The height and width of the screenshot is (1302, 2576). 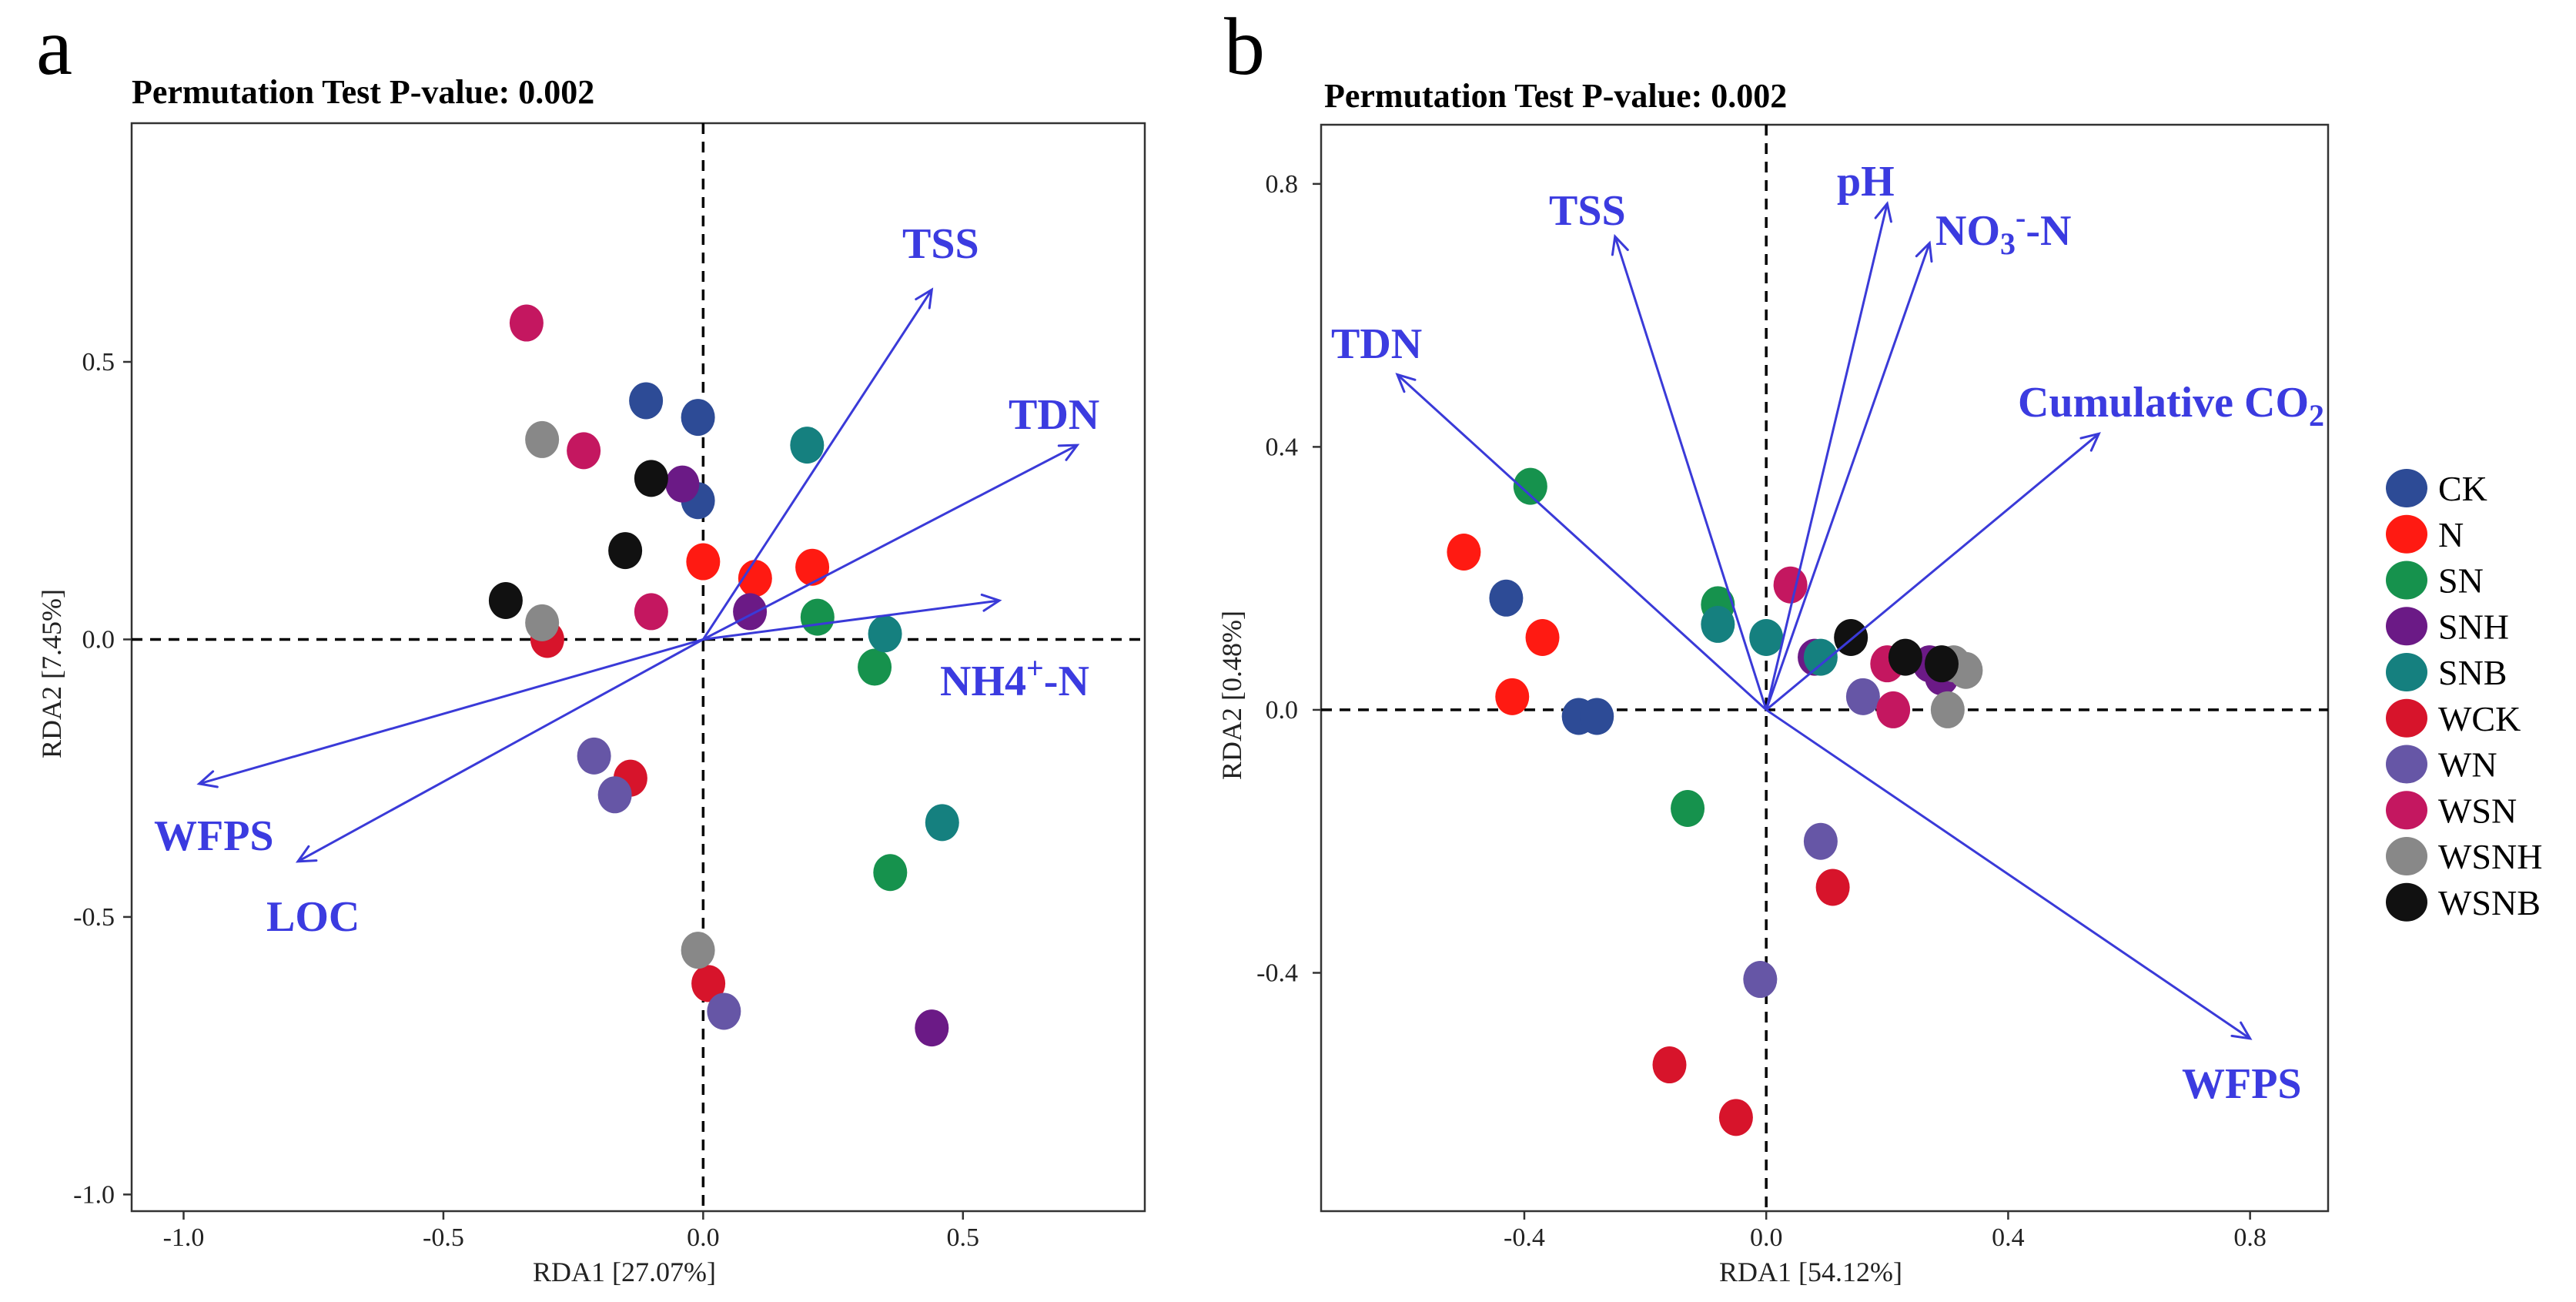 What do you see at coordinates (1968, 231) in the screenshot?
I see `vector-label-base: NO` at bounding box center [1968, 231].